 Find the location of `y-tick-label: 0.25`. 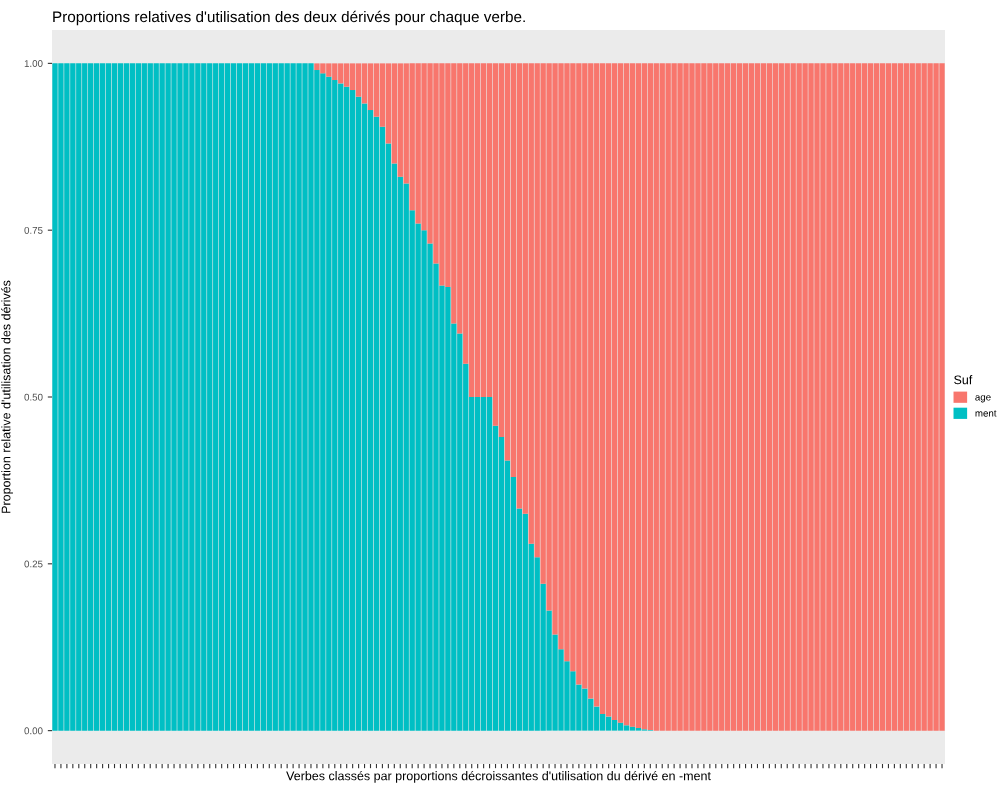

y-tick-label: 0.25 is located at coordinates (33, 564).